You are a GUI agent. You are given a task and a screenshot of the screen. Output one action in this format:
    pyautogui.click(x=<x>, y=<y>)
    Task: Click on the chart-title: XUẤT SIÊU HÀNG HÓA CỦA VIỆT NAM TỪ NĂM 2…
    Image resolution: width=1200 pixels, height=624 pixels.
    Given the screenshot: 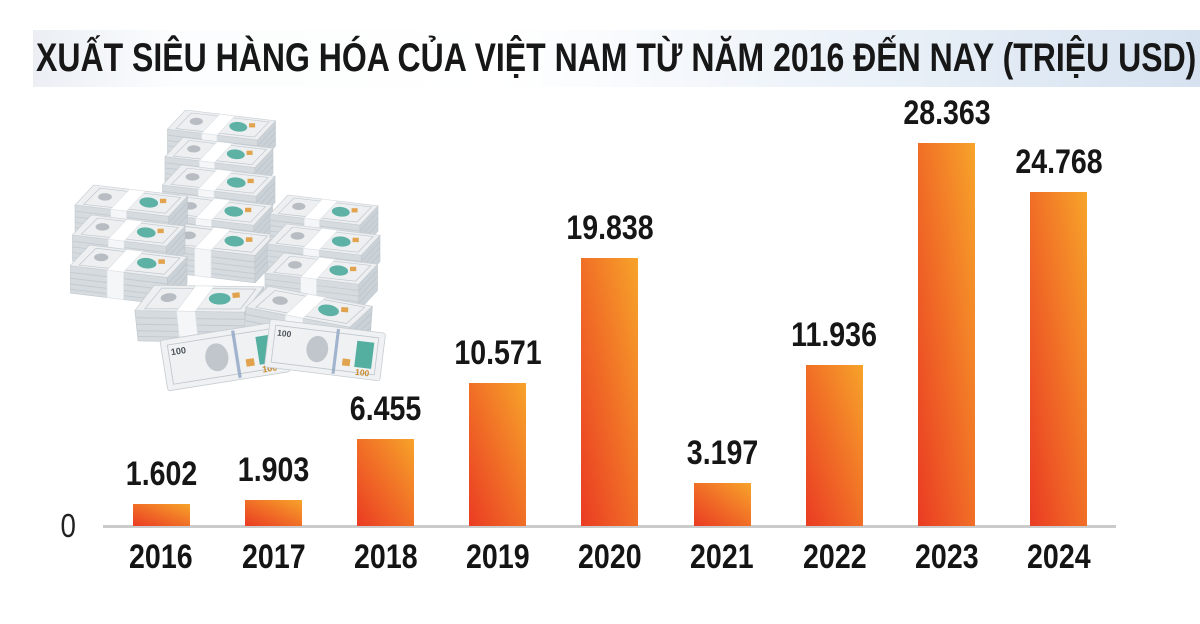 What is the action you would take?
    pyautogui.click(x=616, y=58)
    